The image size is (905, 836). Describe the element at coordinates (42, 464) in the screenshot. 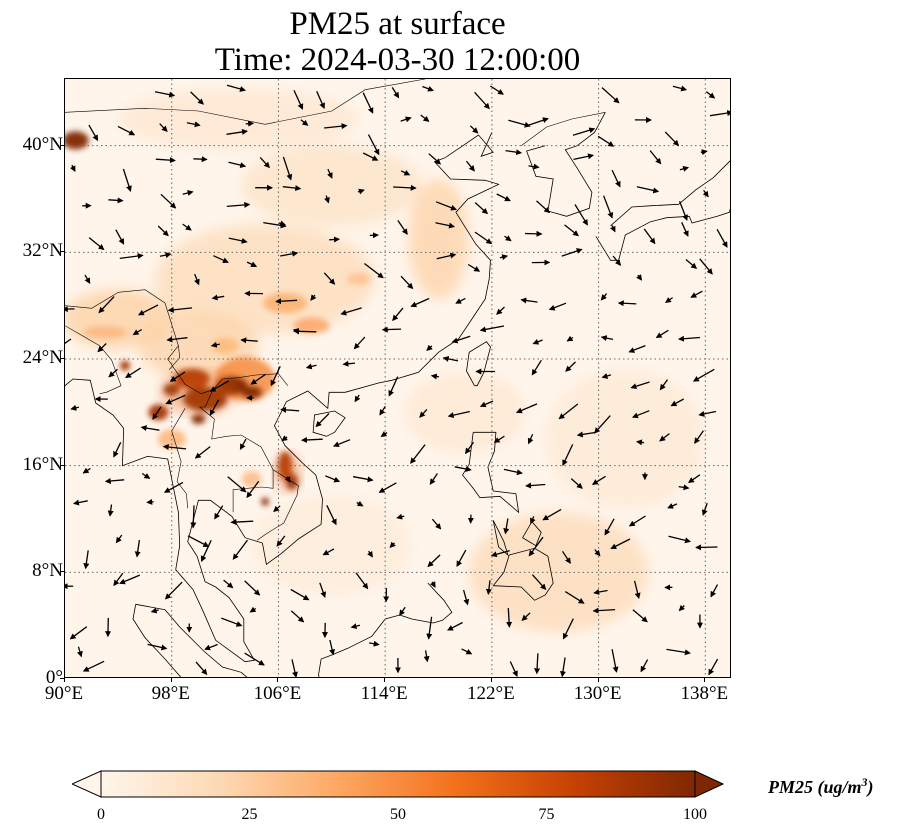

I see `y-tick-label: 16°N` at that location.